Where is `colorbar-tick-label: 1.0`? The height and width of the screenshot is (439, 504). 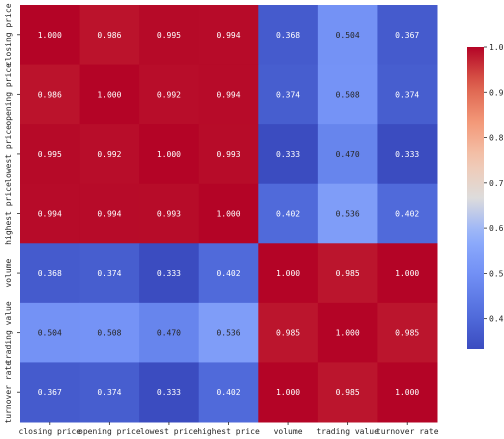
colorbar-tick-label: 1.0 is located at coordinates (496, 47).